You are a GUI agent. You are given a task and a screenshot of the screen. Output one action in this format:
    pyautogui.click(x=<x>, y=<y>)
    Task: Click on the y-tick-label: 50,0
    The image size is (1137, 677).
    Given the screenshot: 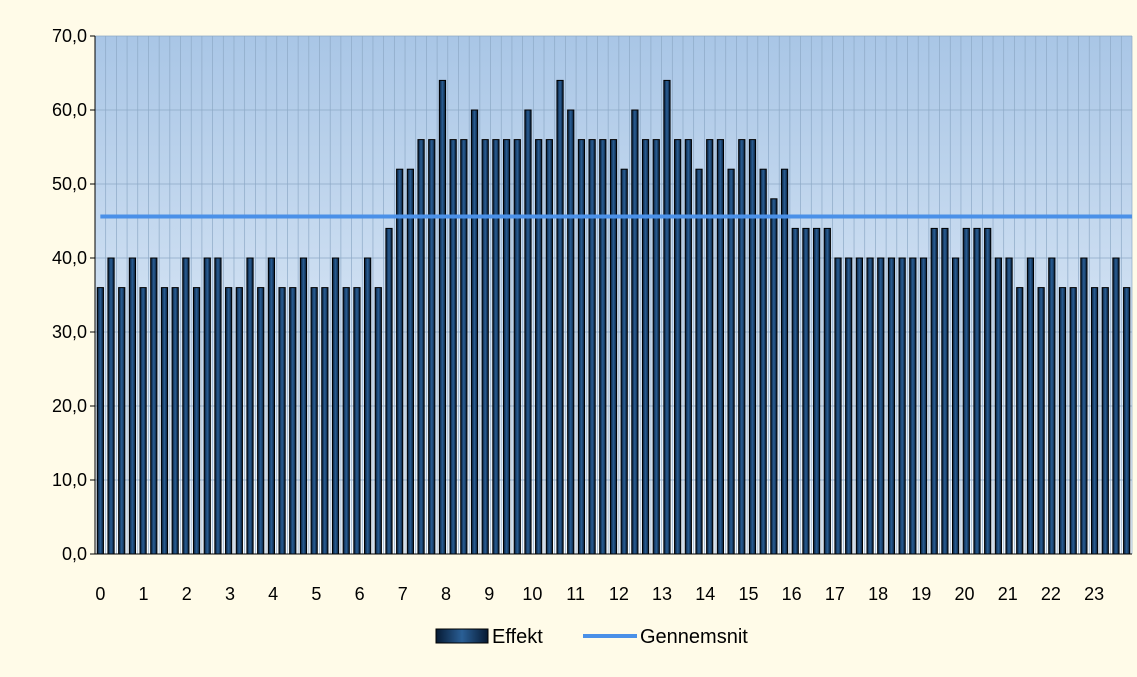 What is the action you would take?
    pyautogui.click(x=69, y=184)
    